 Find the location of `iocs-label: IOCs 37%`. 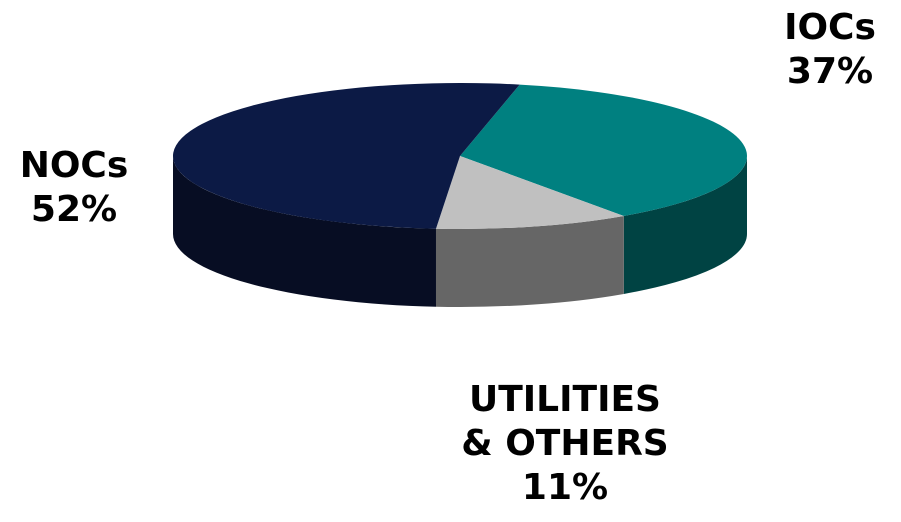

iocs-label: IOCs 37% is located at coordinates (830, 50).